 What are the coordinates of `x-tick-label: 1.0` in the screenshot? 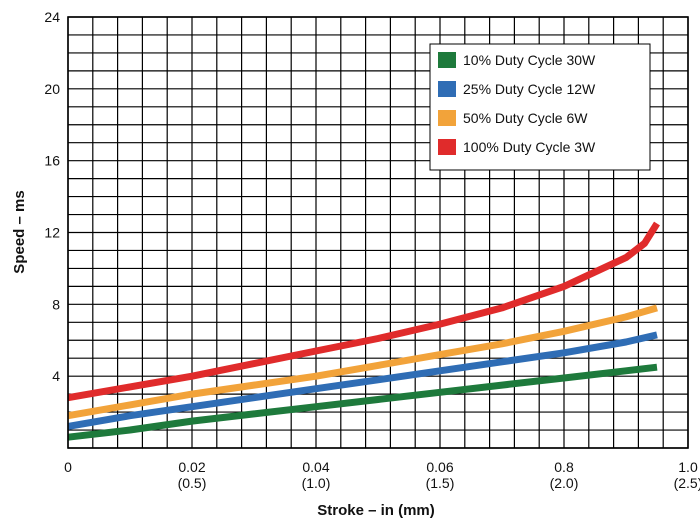 It's located at (688, 467).